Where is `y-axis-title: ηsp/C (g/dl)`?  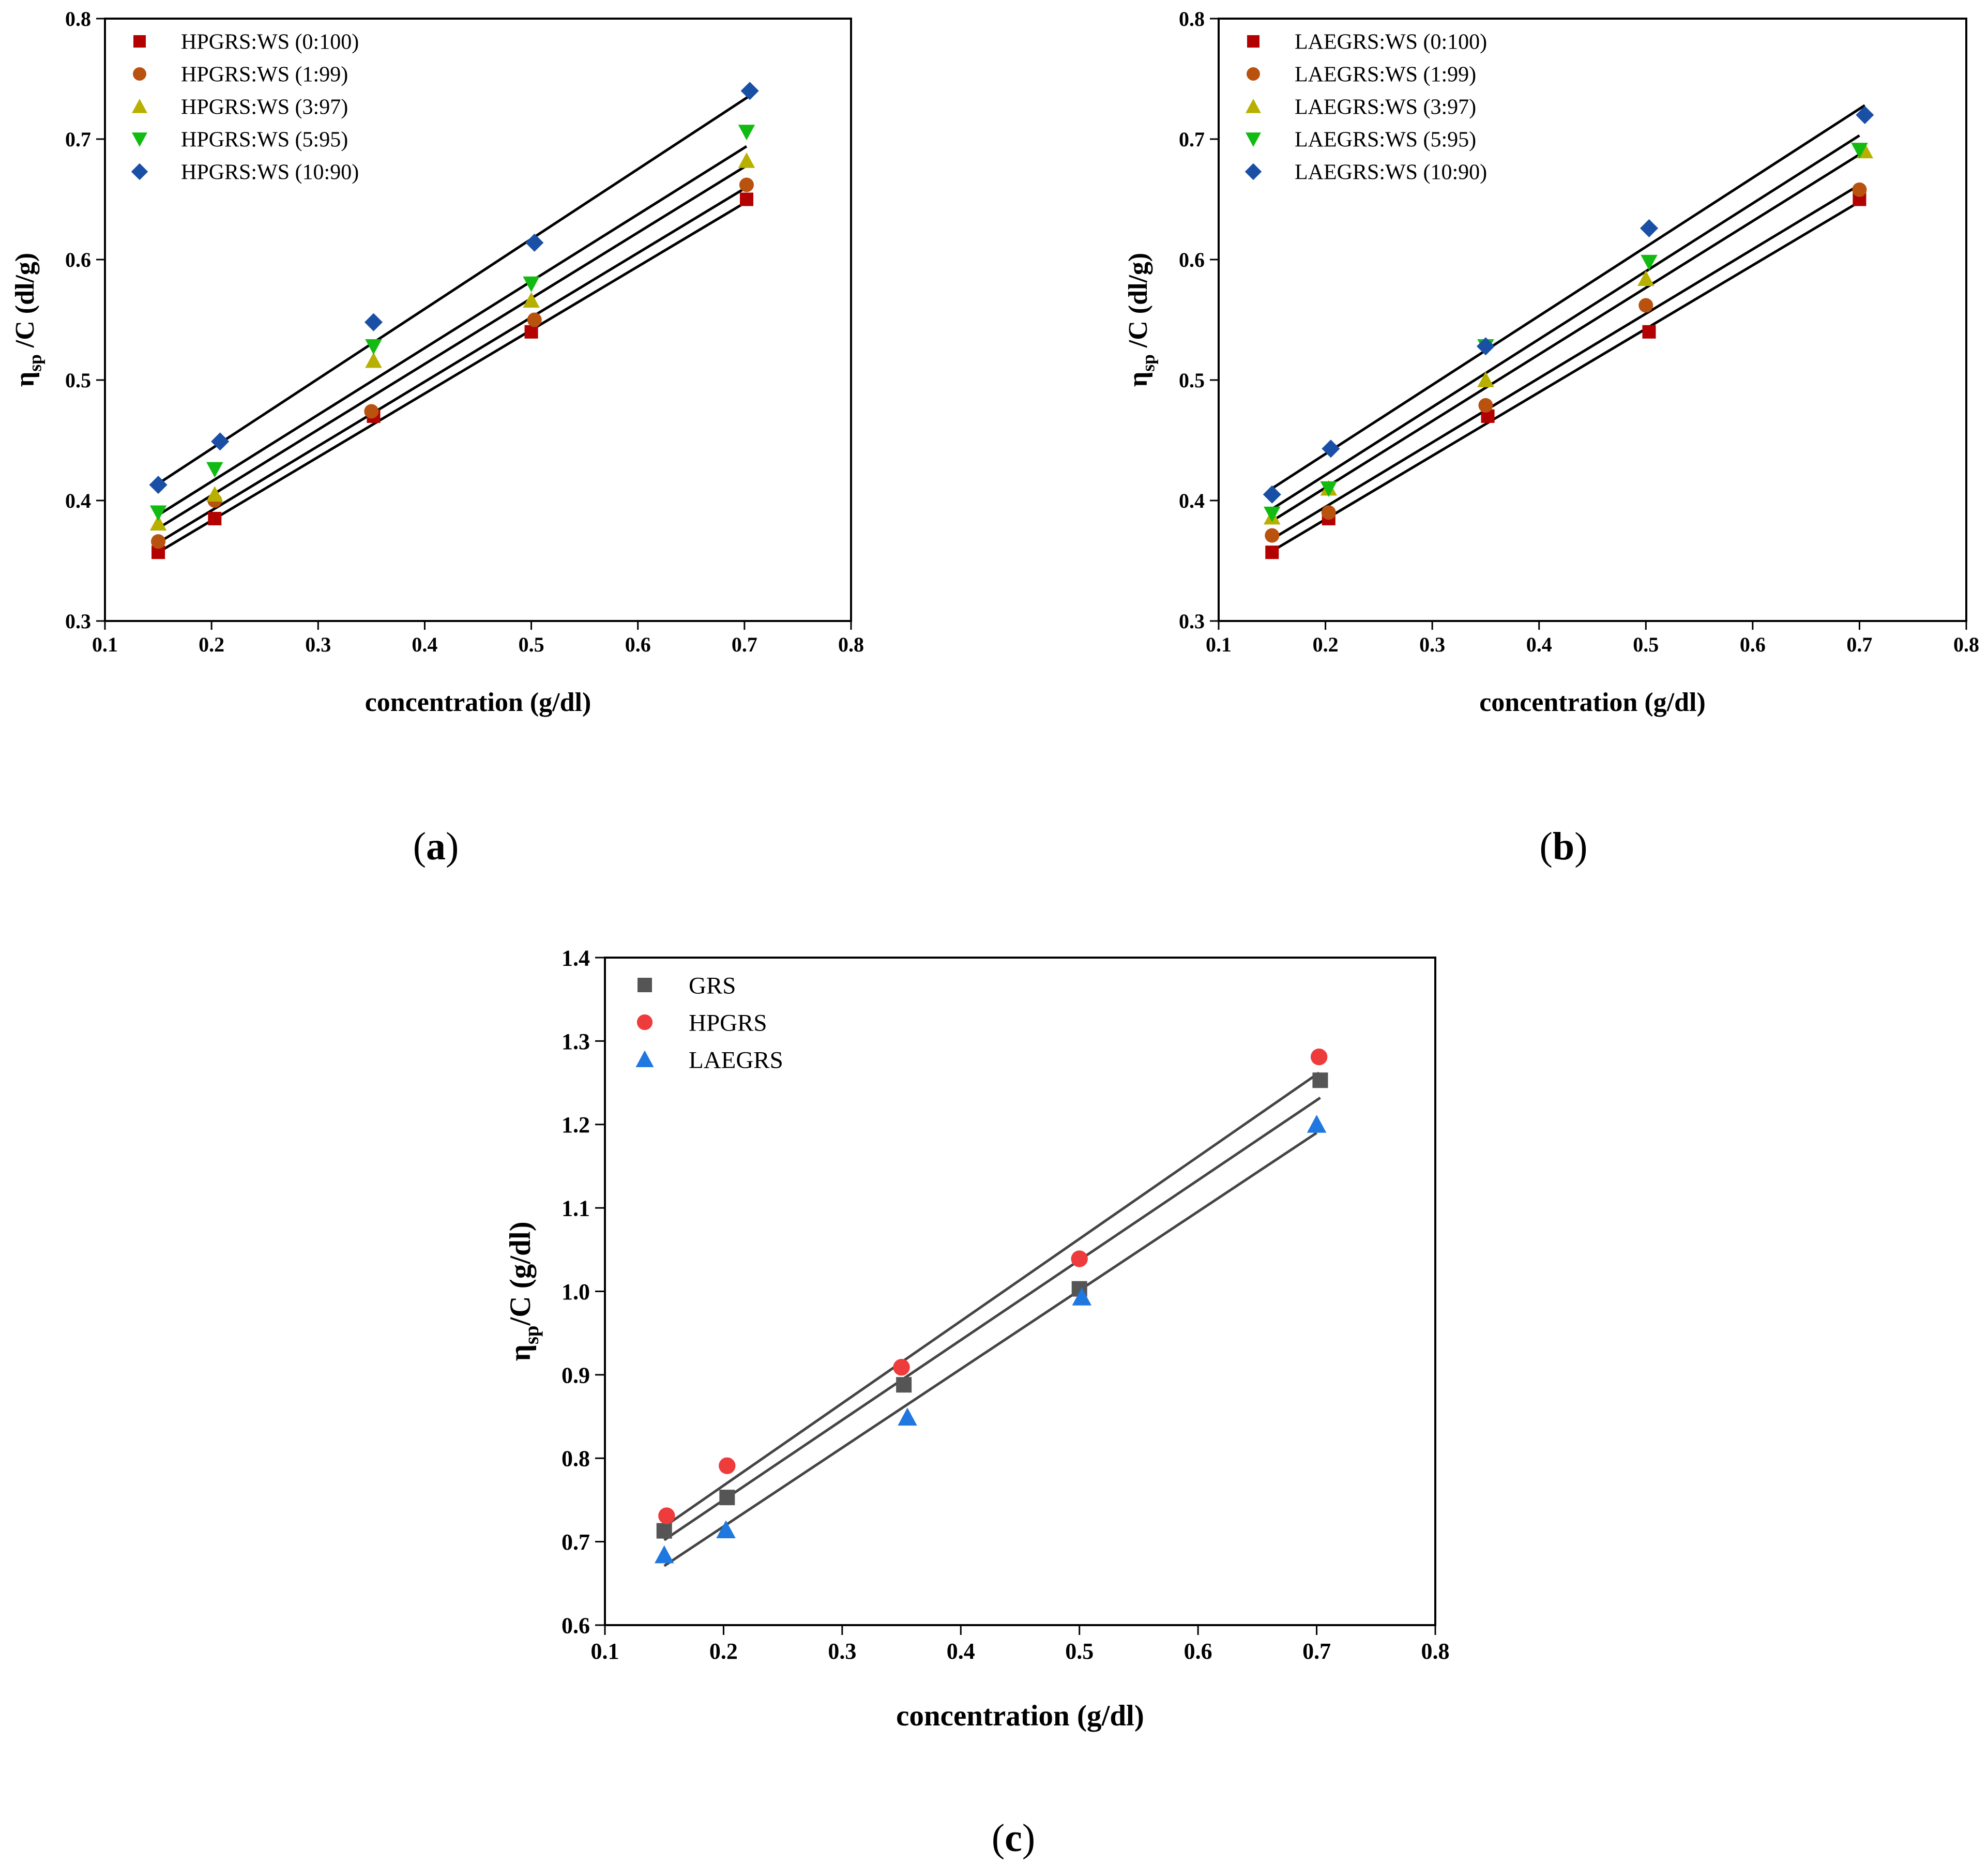
y-axis-title: ηsp/C (g/dl) is located at coordinates (523, 1291).